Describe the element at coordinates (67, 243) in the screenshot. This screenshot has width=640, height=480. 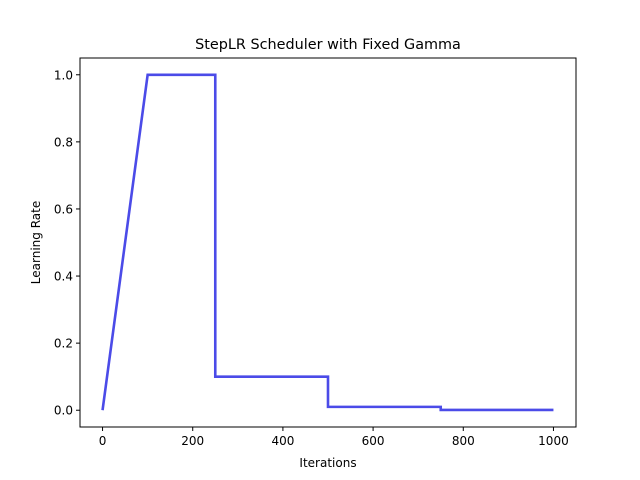
I see `y-axis: 0.0 0.2 0.4 0.6 0.8 1.0` at that location.